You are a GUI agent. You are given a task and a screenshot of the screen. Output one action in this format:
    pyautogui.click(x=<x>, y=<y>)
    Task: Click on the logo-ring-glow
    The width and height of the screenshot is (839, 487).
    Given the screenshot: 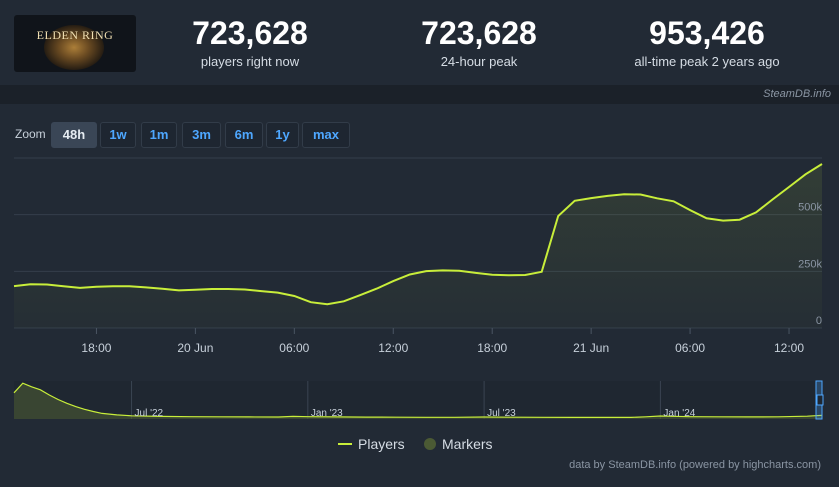 What is the action you would take?
    pyautogui.click(x=74, y=47)
    